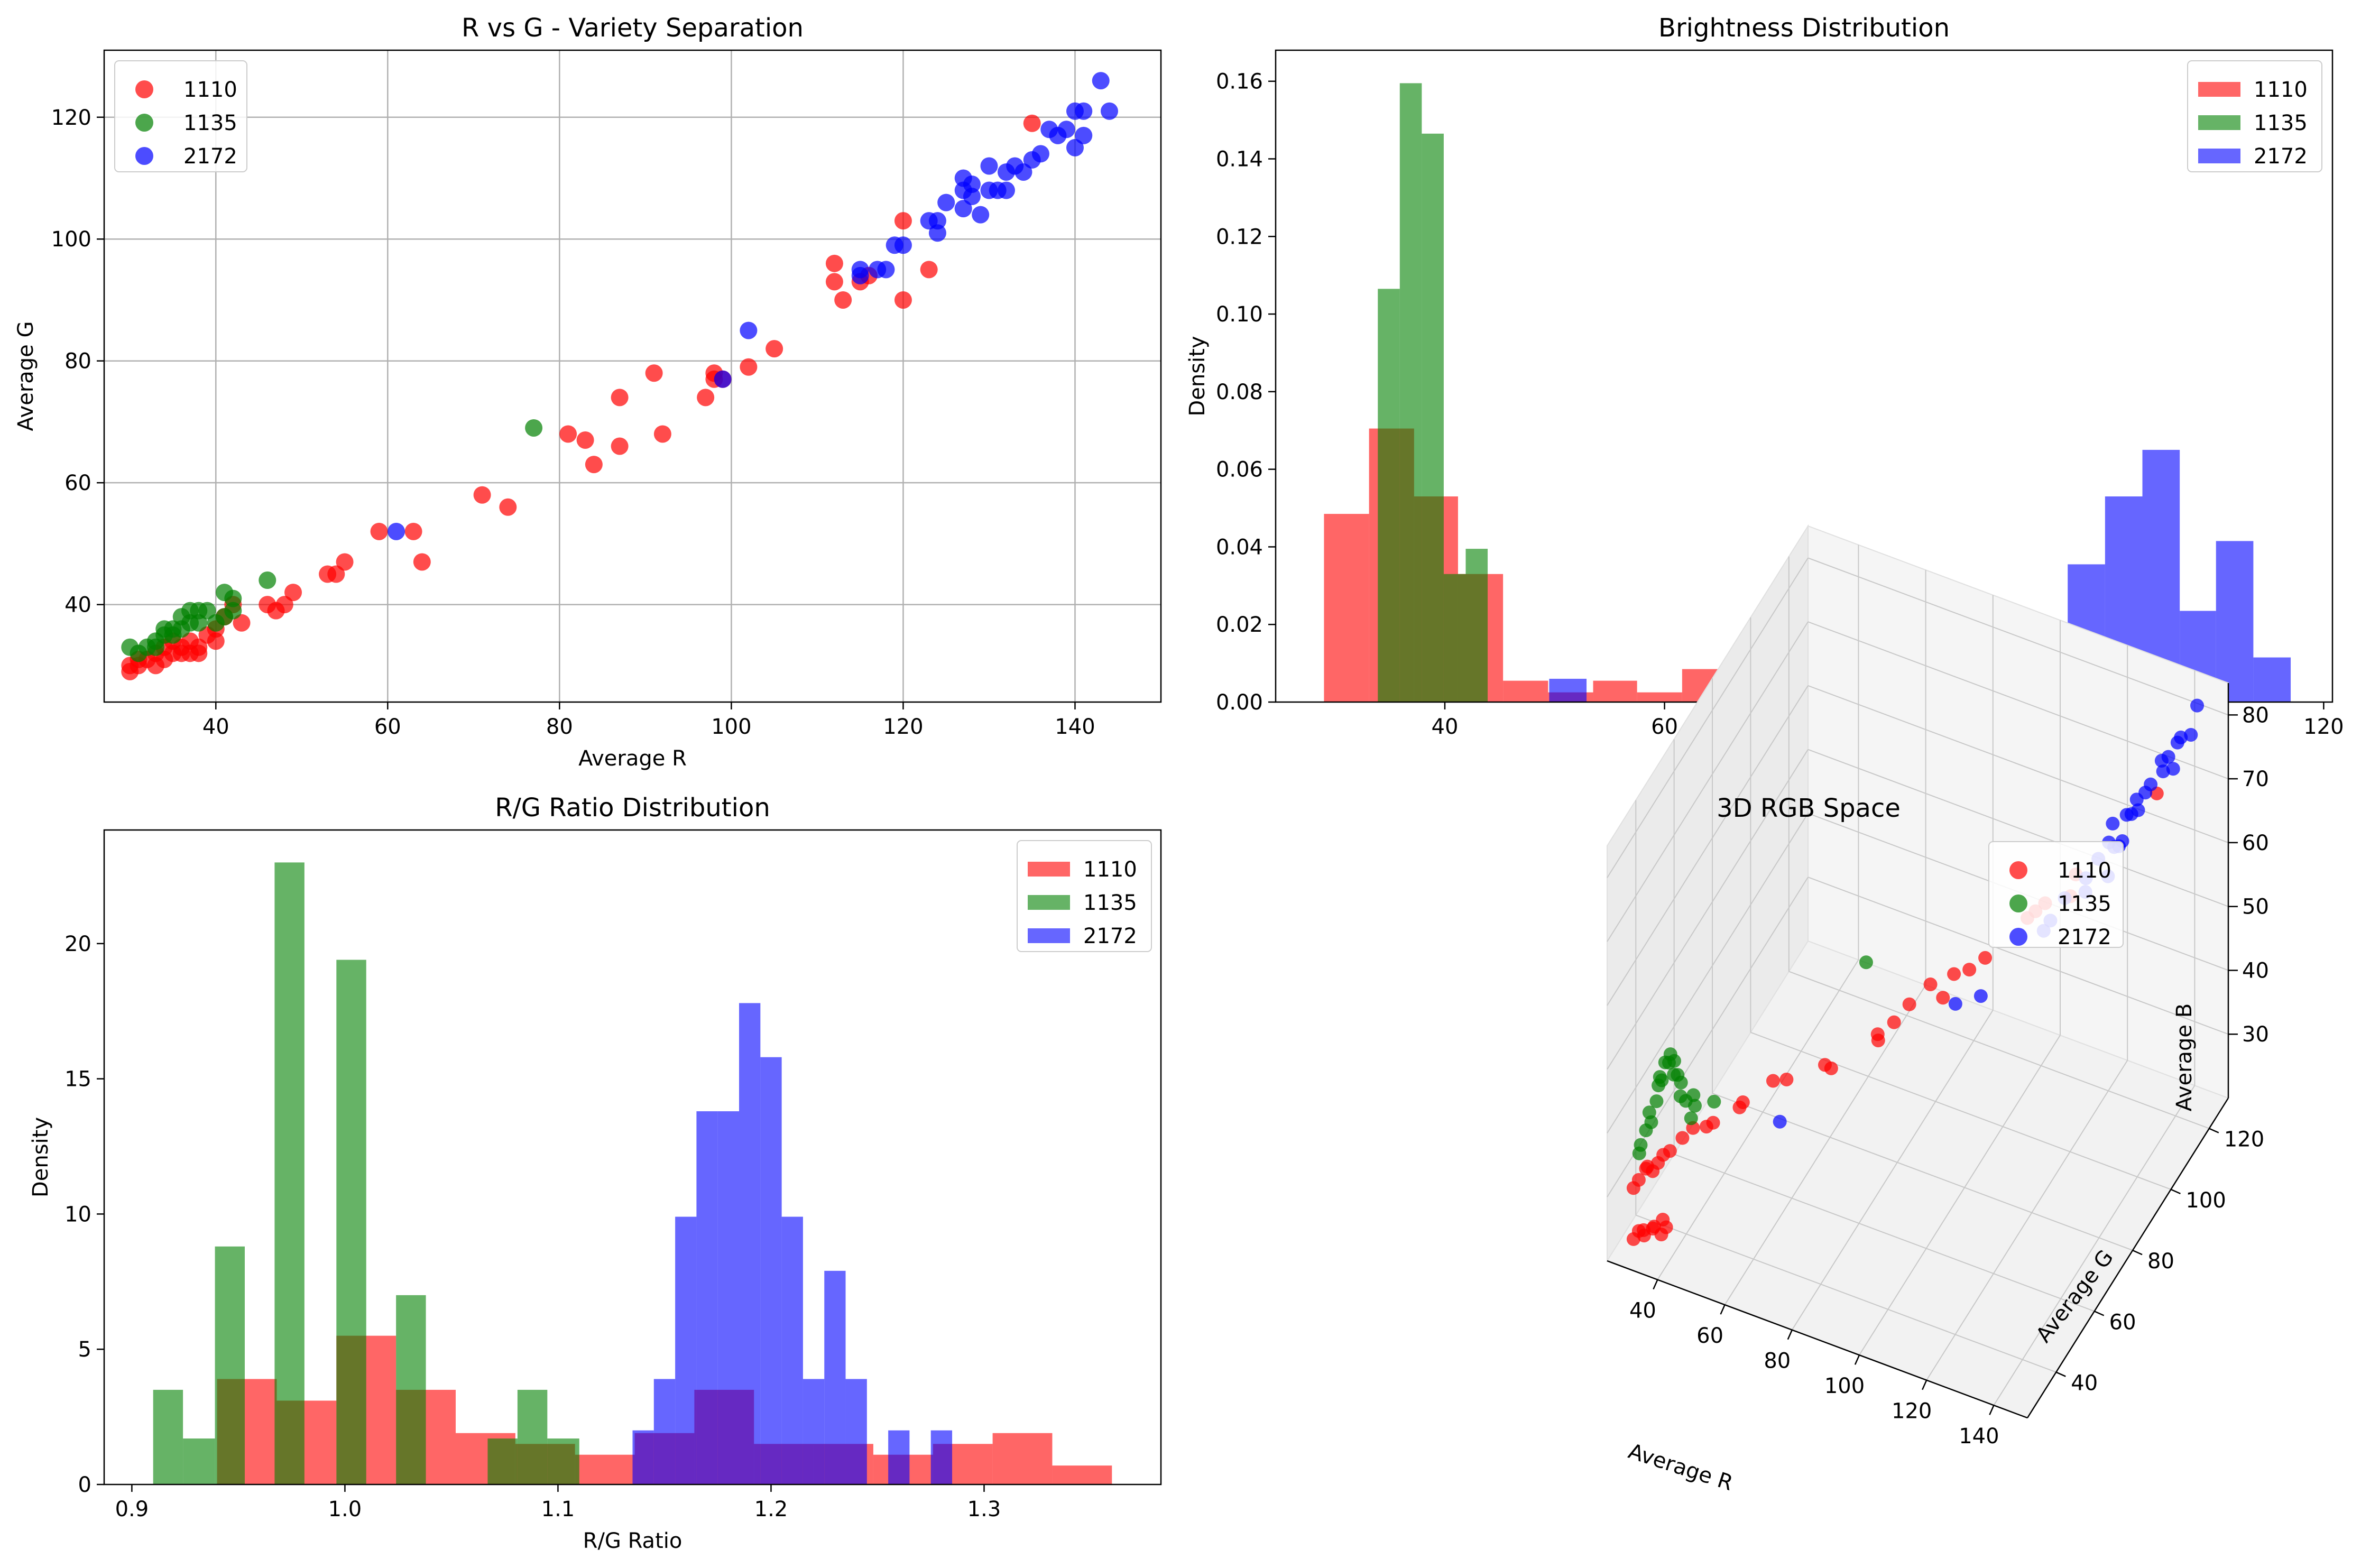  What do you see at coordinates (632, 758) in the screenshot?
I see `x-axis-label: Average R` at bounding box center [632, 758].